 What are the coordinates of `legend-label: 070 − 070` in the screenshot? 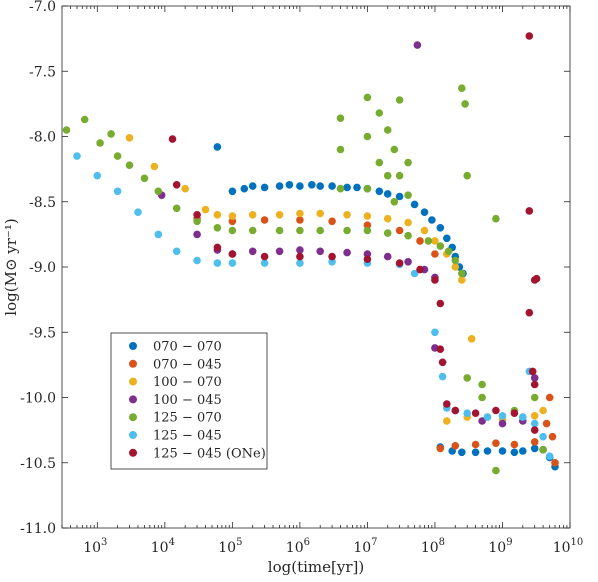 It's located at (187, 347).